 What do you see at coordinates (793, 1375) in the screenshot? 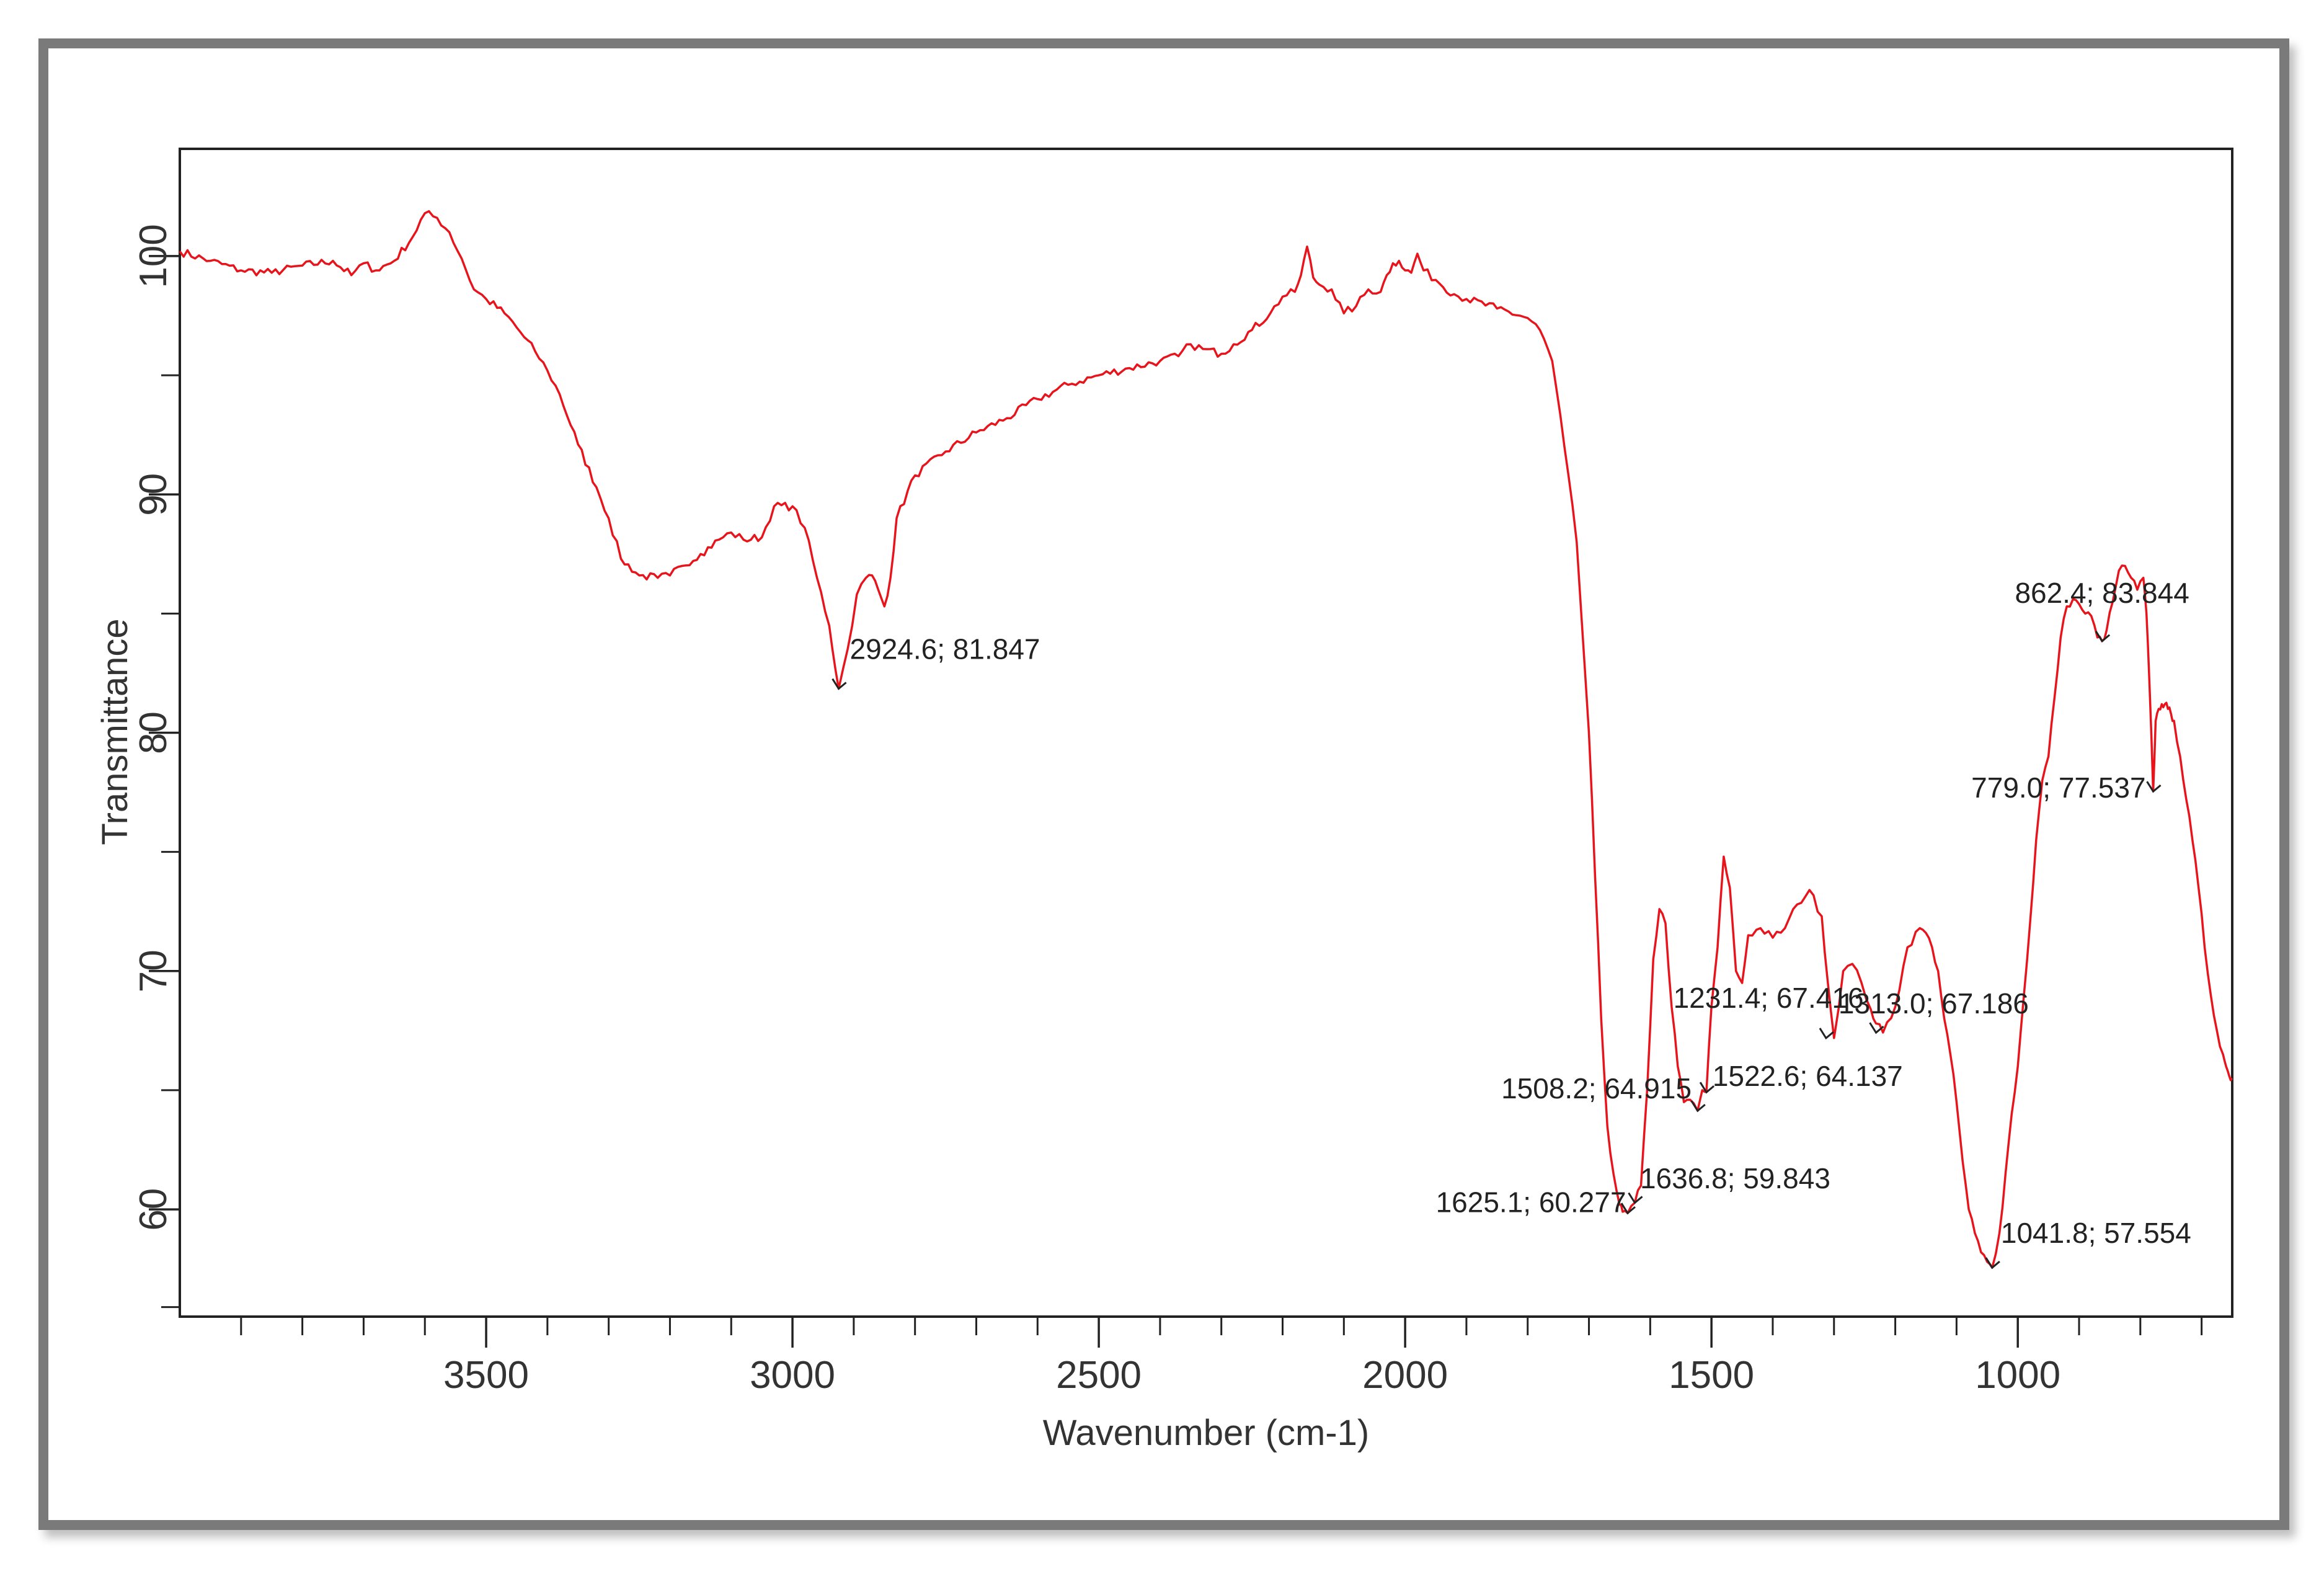
I see `x-tick-label: 3000` at bounding box center [793, 1375].